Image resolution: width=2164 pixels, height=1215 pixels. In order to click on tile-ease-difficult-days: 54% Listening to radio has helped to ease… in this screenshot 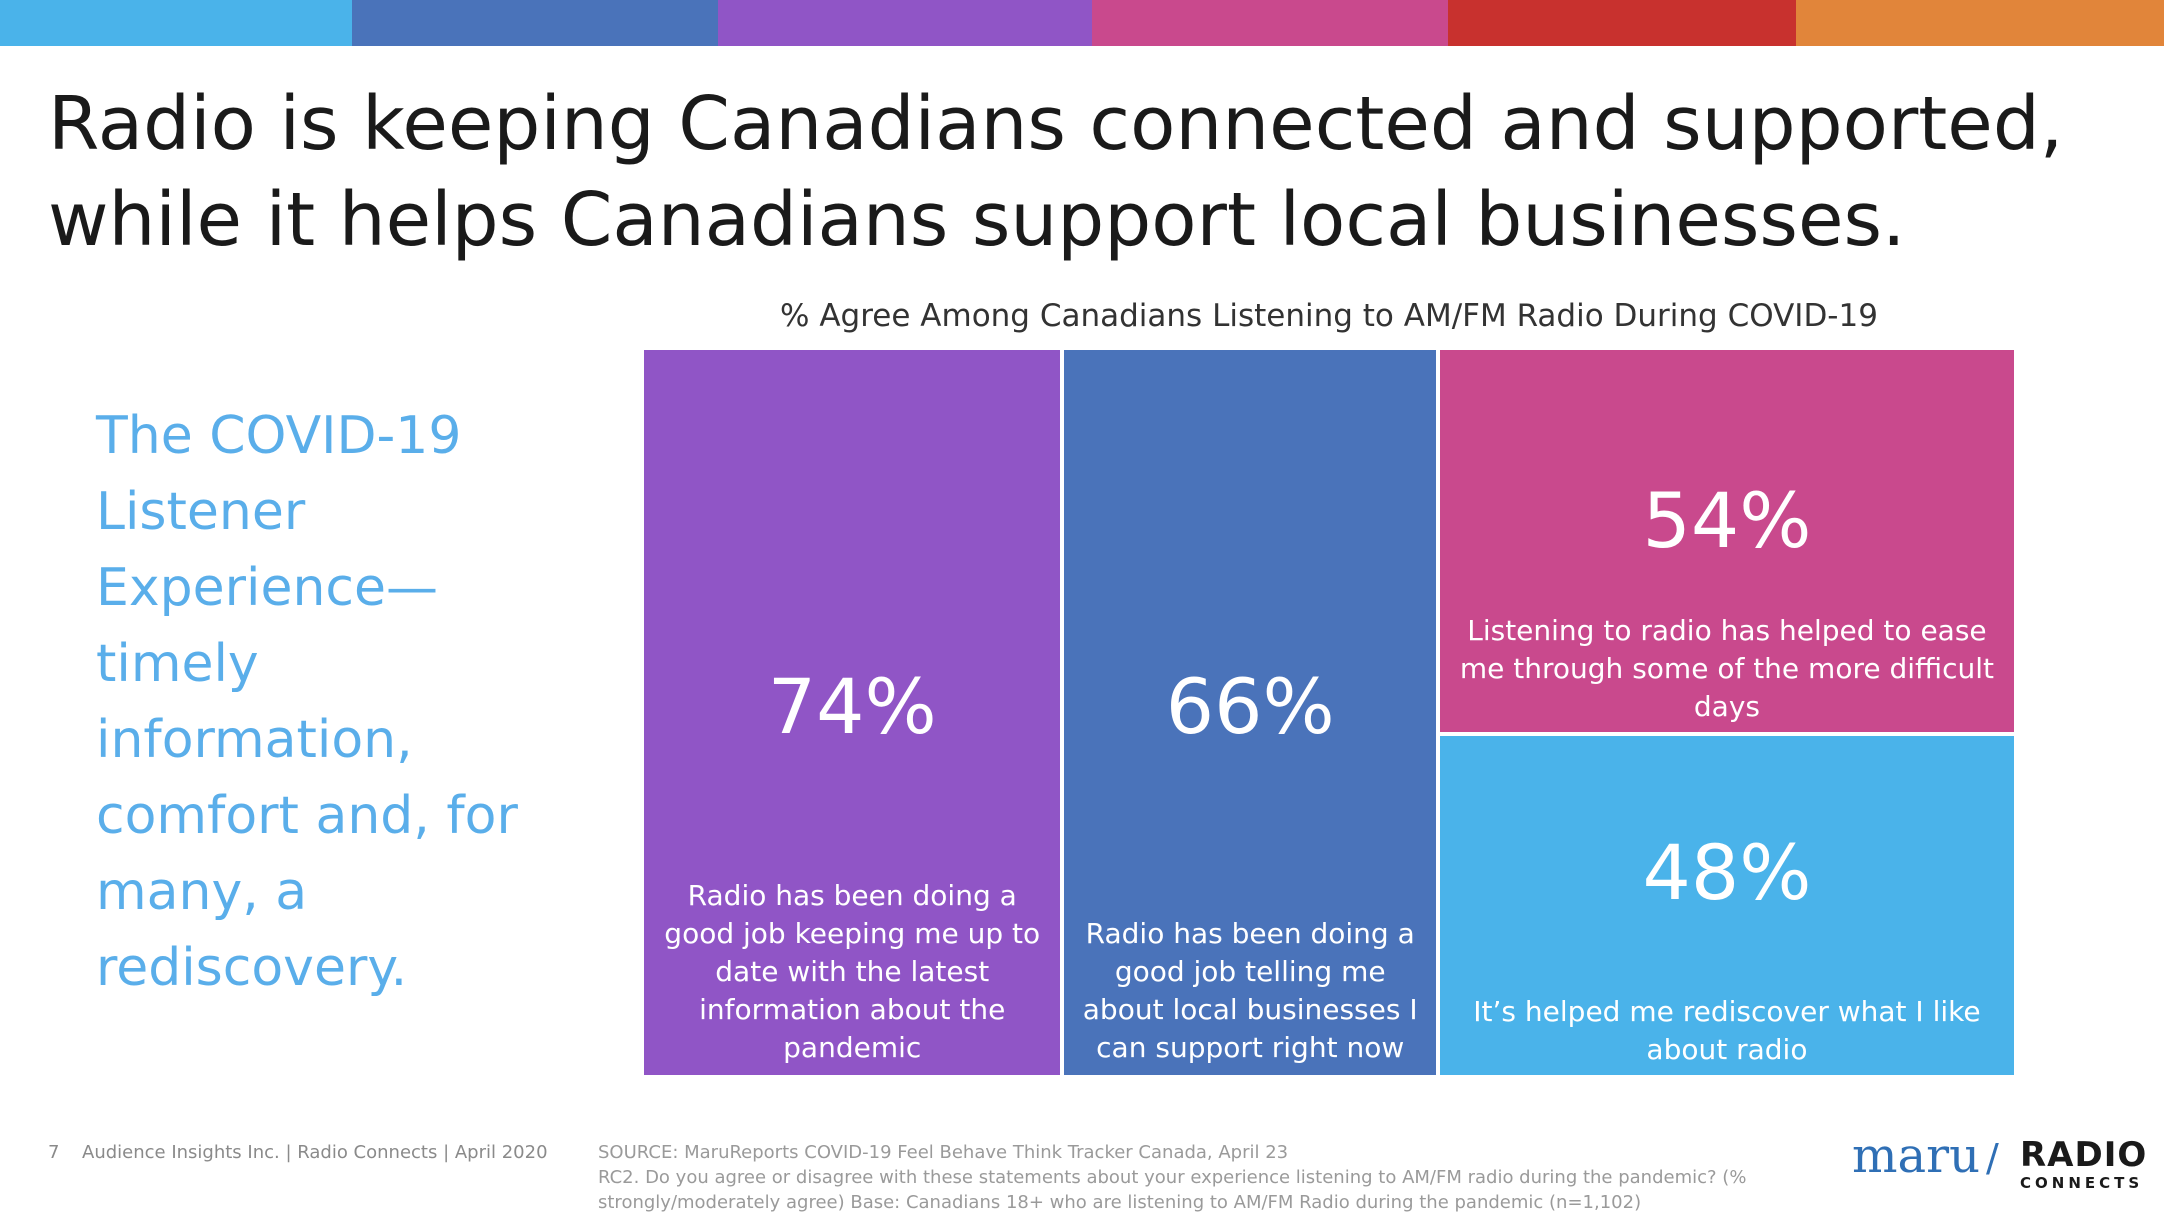, I will do `click(1726, 541)`.